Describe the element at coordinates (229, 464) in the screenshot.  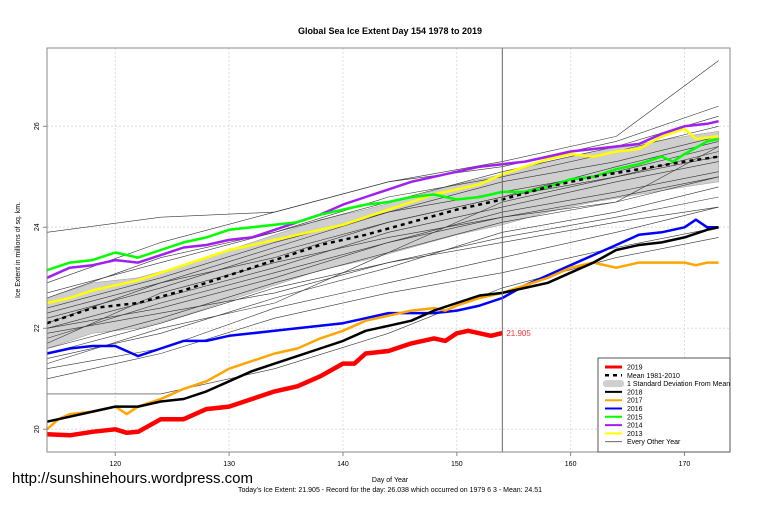
I see `x-tick-label: 130` at that location.